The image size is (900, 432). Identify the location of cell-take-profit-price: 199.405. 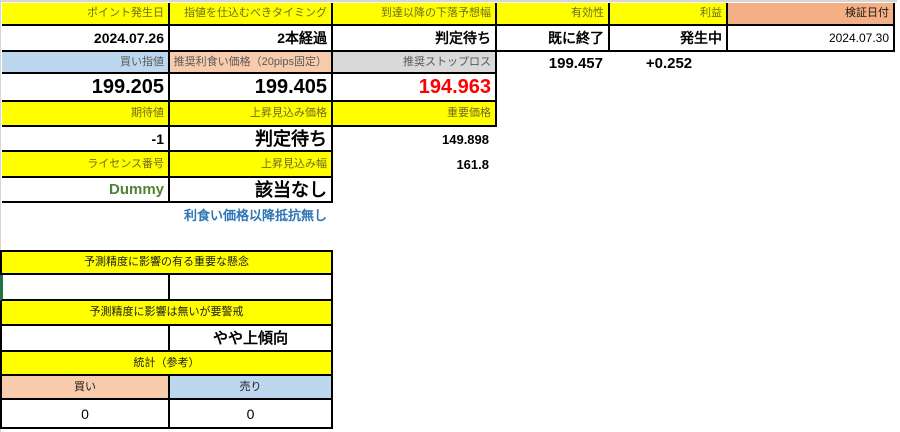
(251, 88).